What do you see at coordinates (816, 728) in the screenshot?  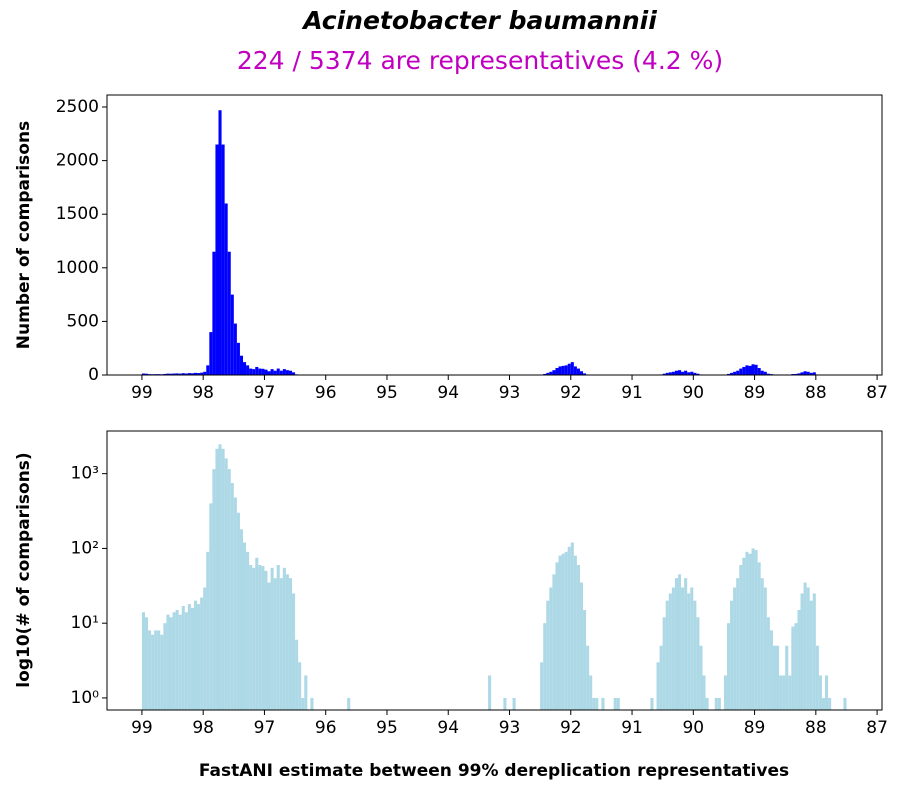 I see `x-tick-label: 88` at bounding box center [816, 728].